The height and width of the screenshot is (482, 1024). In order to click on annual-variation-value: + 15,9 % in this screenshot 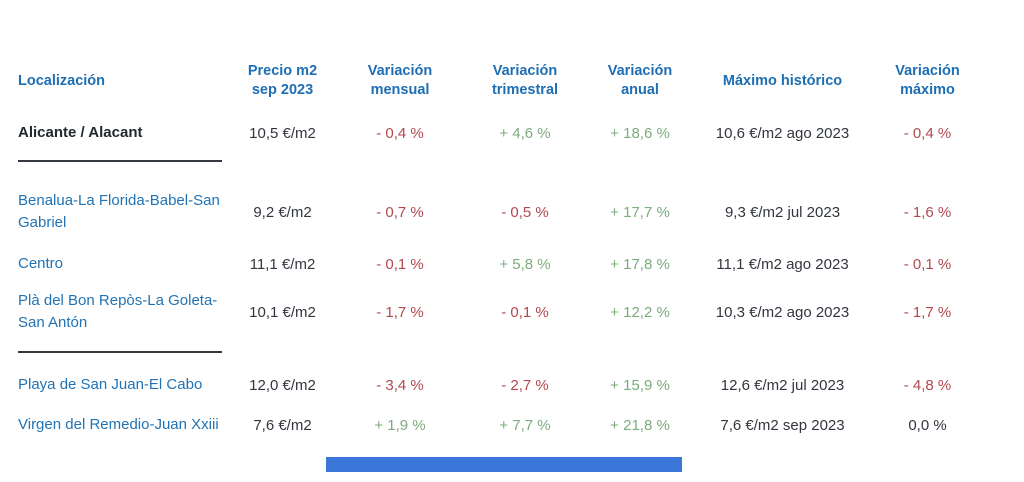, I will do `click(640, 385)`.